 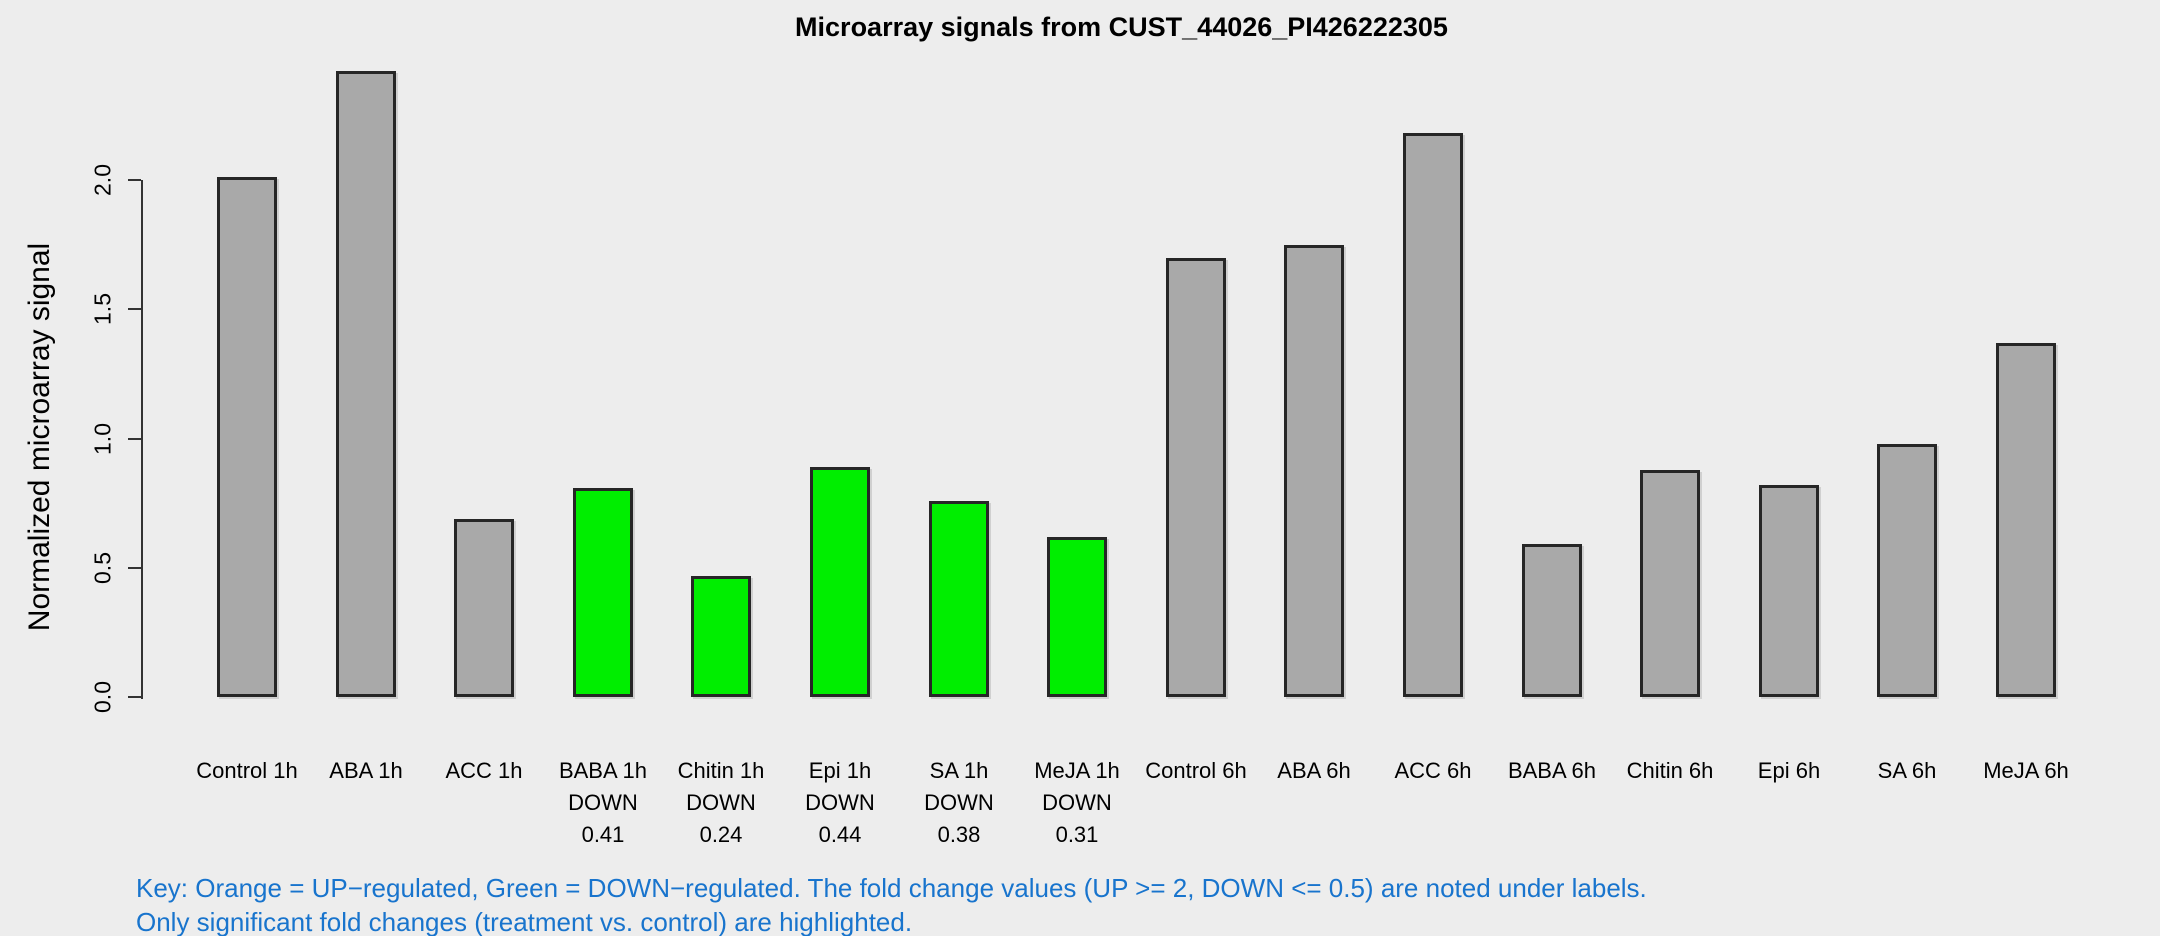 I want to click on bar-meja-1h, so click(x=1077, y=617).